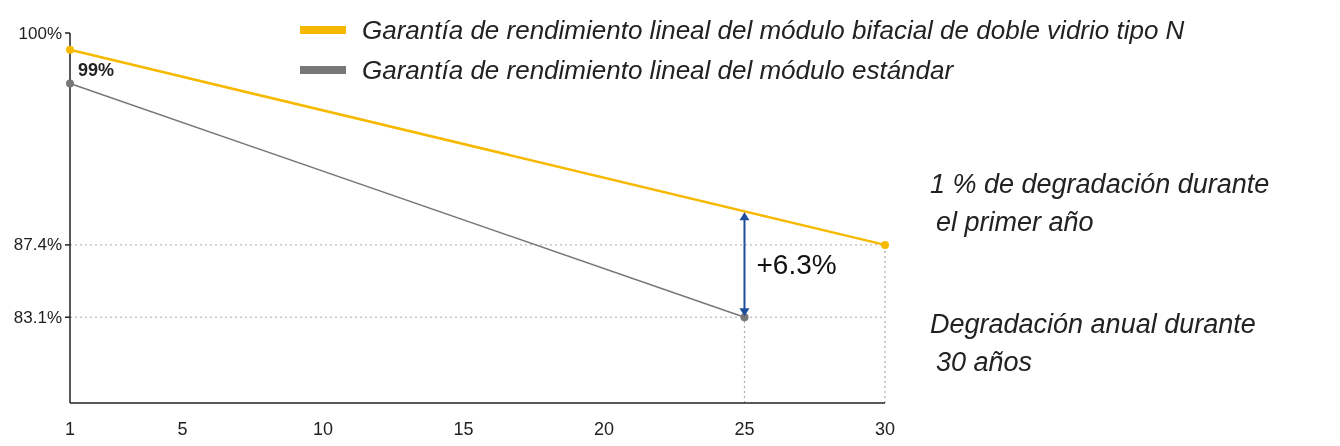 The height and width of the screenshot is (446, 1340). What do you see at coordinates (1100, 203) in the screenshot?
I see `text: 1 % de degradación durante el primer año` at bounding box center [1100, 203].